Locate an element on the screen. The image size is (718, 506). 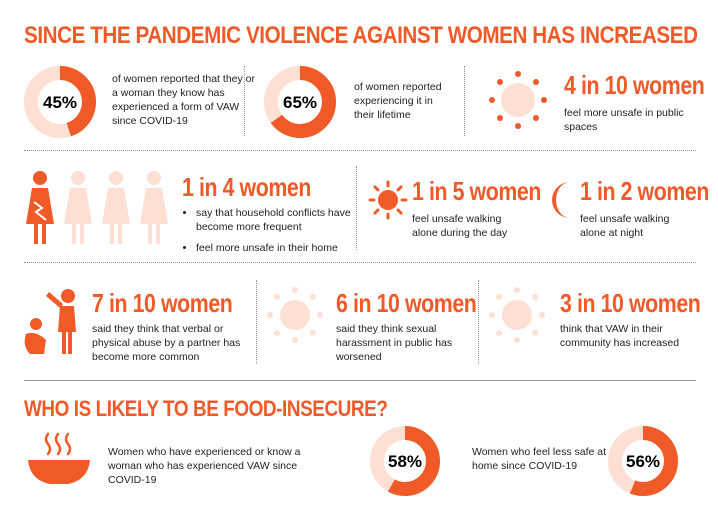
donut-65-label: 65% is located at coordinates (300, 102).